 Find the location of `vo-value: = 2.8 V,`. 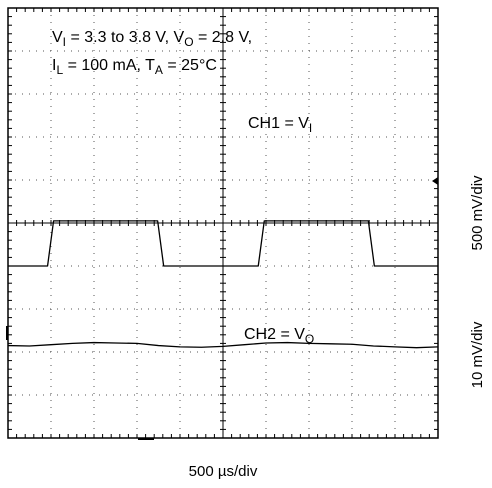

vo-value: = 2.8 V, is located at coordinates (223, 37).